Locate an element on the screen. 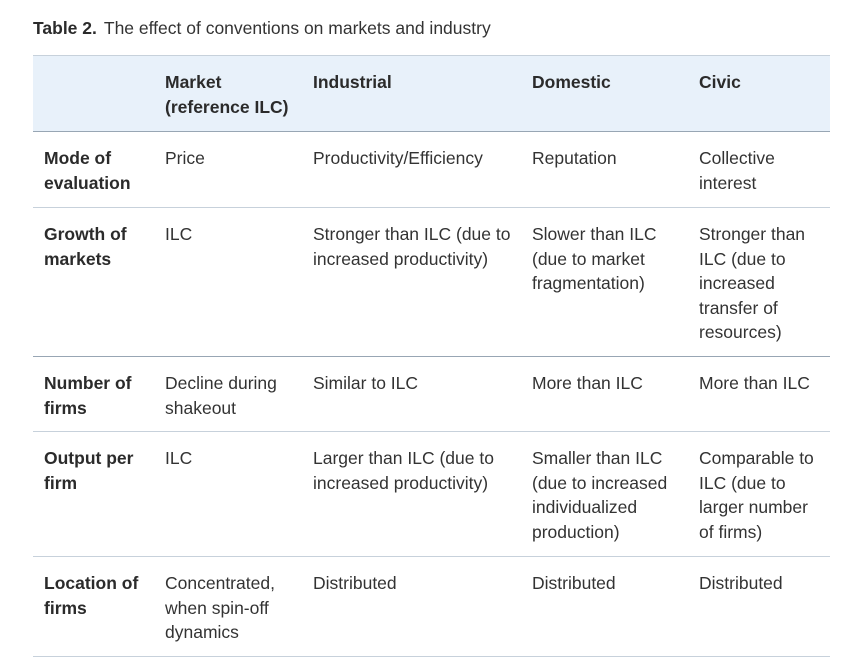  table-cell: Price is located at coordinates (185, 158).